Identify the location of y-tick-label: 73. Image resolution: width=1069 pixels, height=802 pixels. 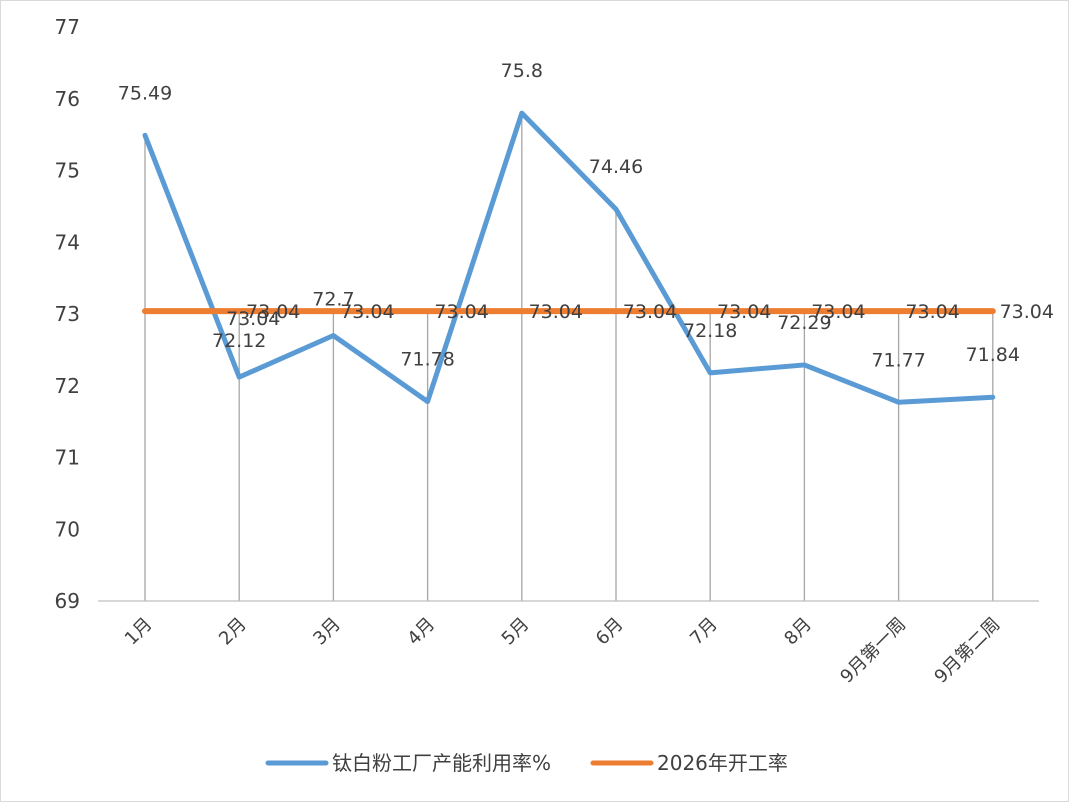
(67, 314).